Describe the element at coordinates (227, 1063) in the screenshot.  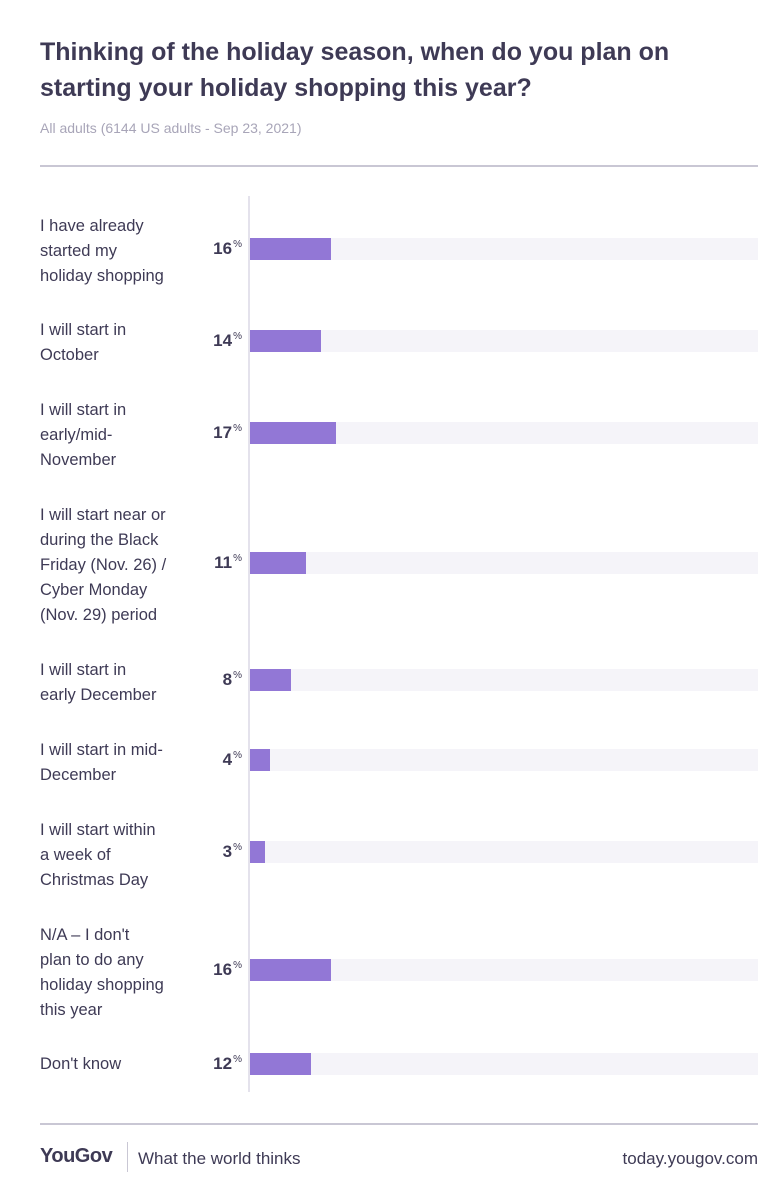
I see `data-label: 12%` at that location.